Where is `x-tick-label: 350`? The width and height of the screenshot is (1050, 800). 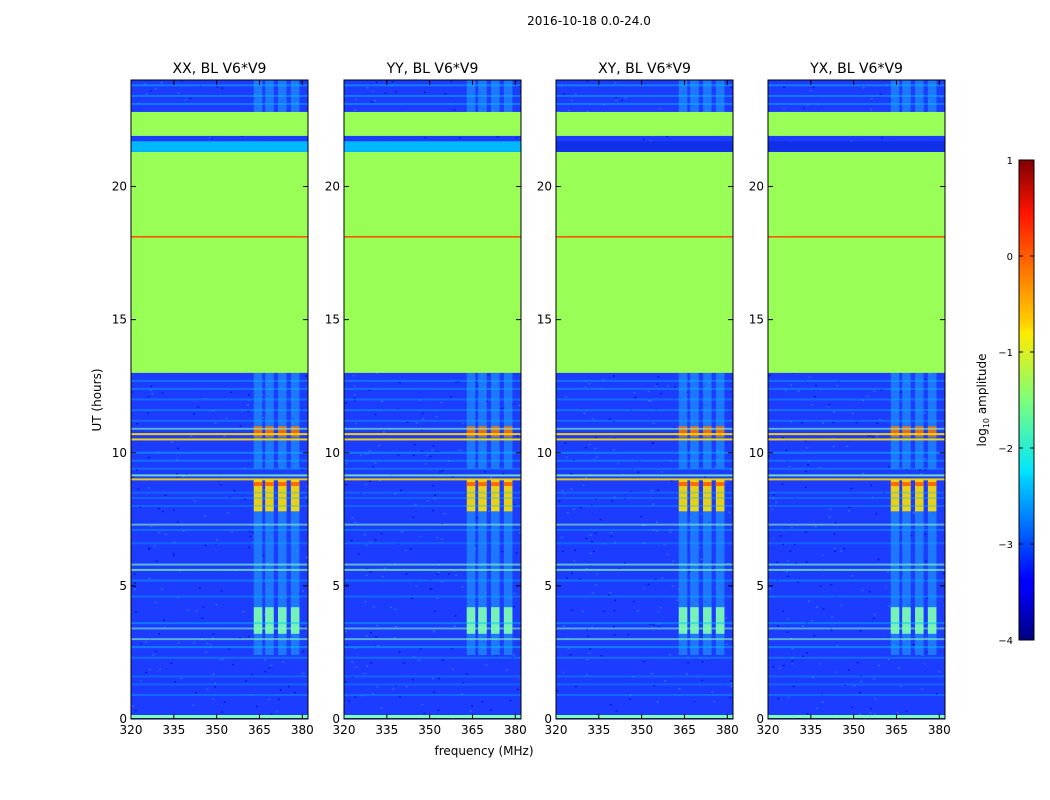 x-tick-label: 350 is located at coordinates (853, 730).